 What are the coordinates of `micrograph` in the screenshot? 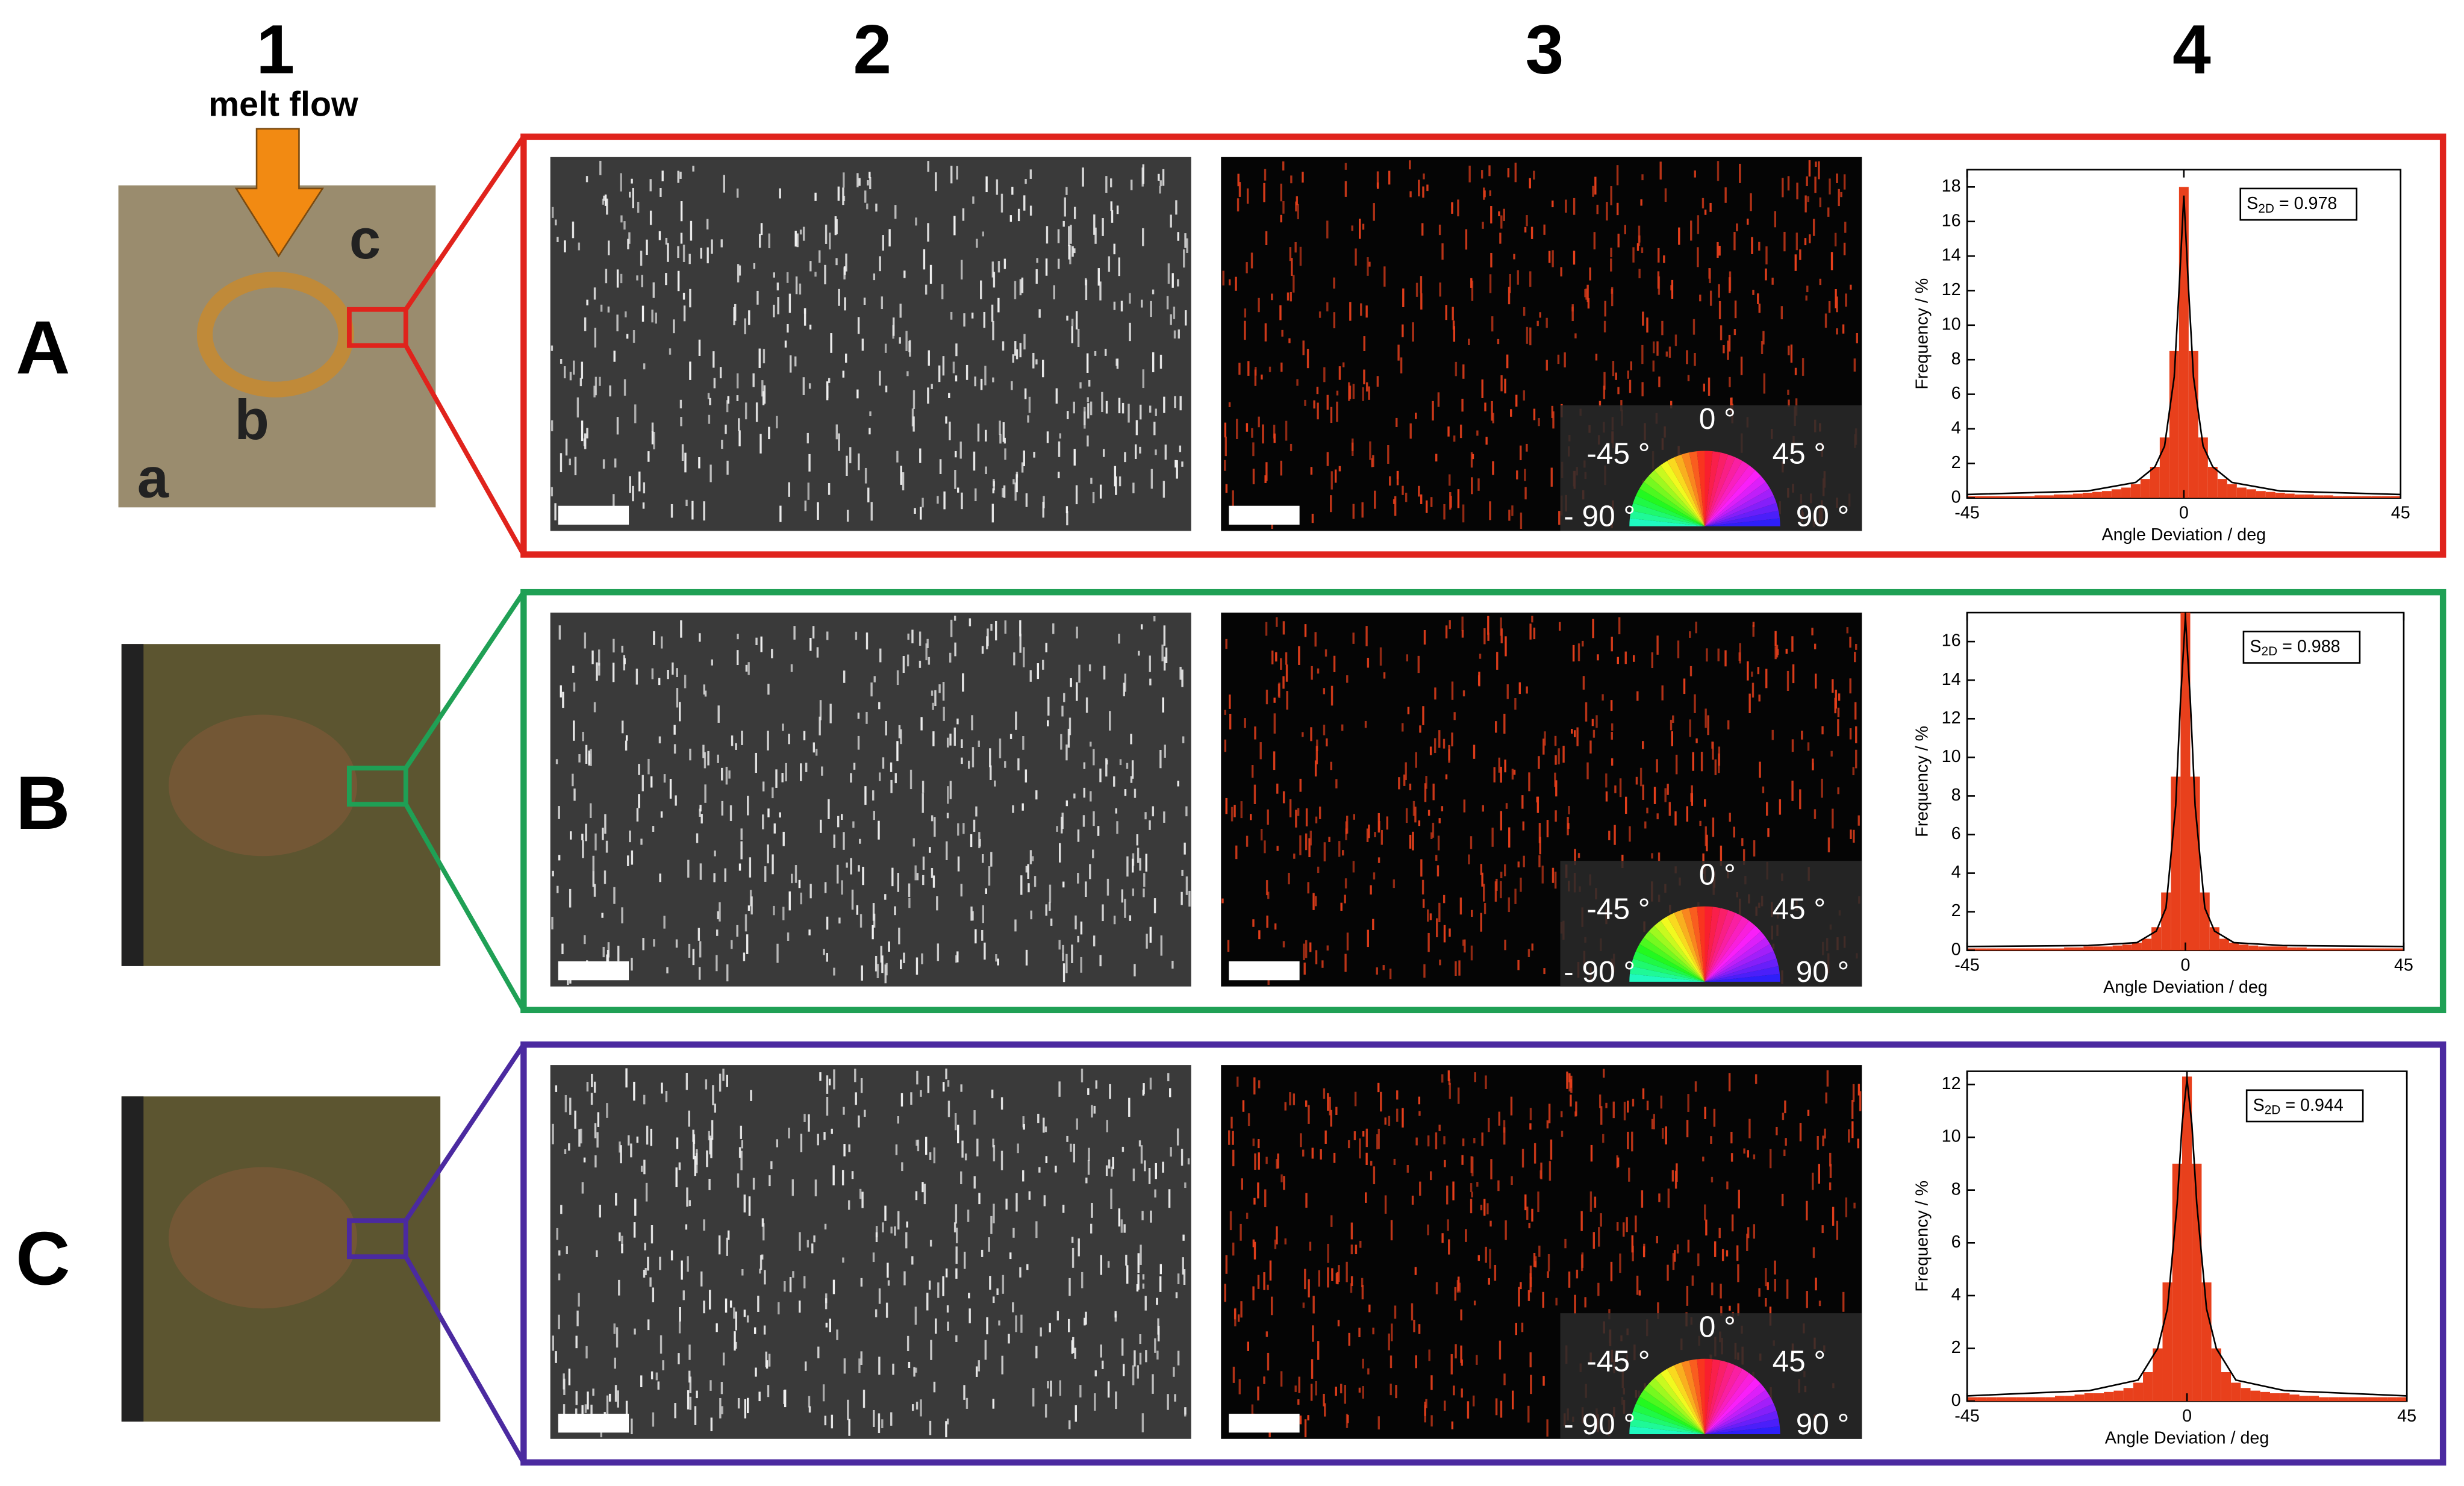 It's located at (870, 344).